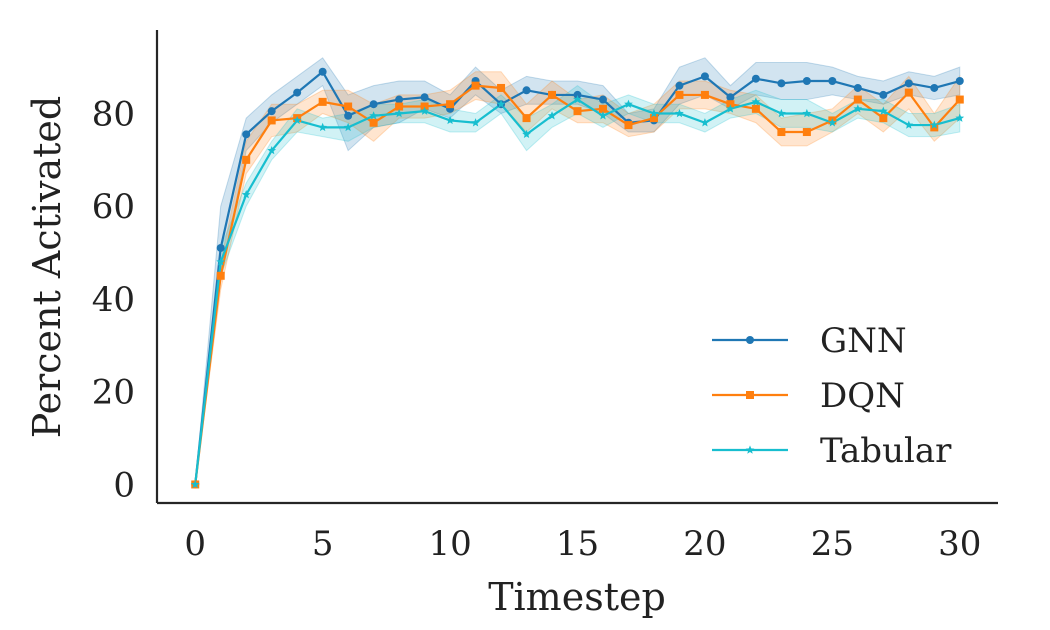 This screenshot has height=630, width=1050. Describe the element at coordinates (124, 485) in the screenshot. I see `y-tick-label: 0` at that location.